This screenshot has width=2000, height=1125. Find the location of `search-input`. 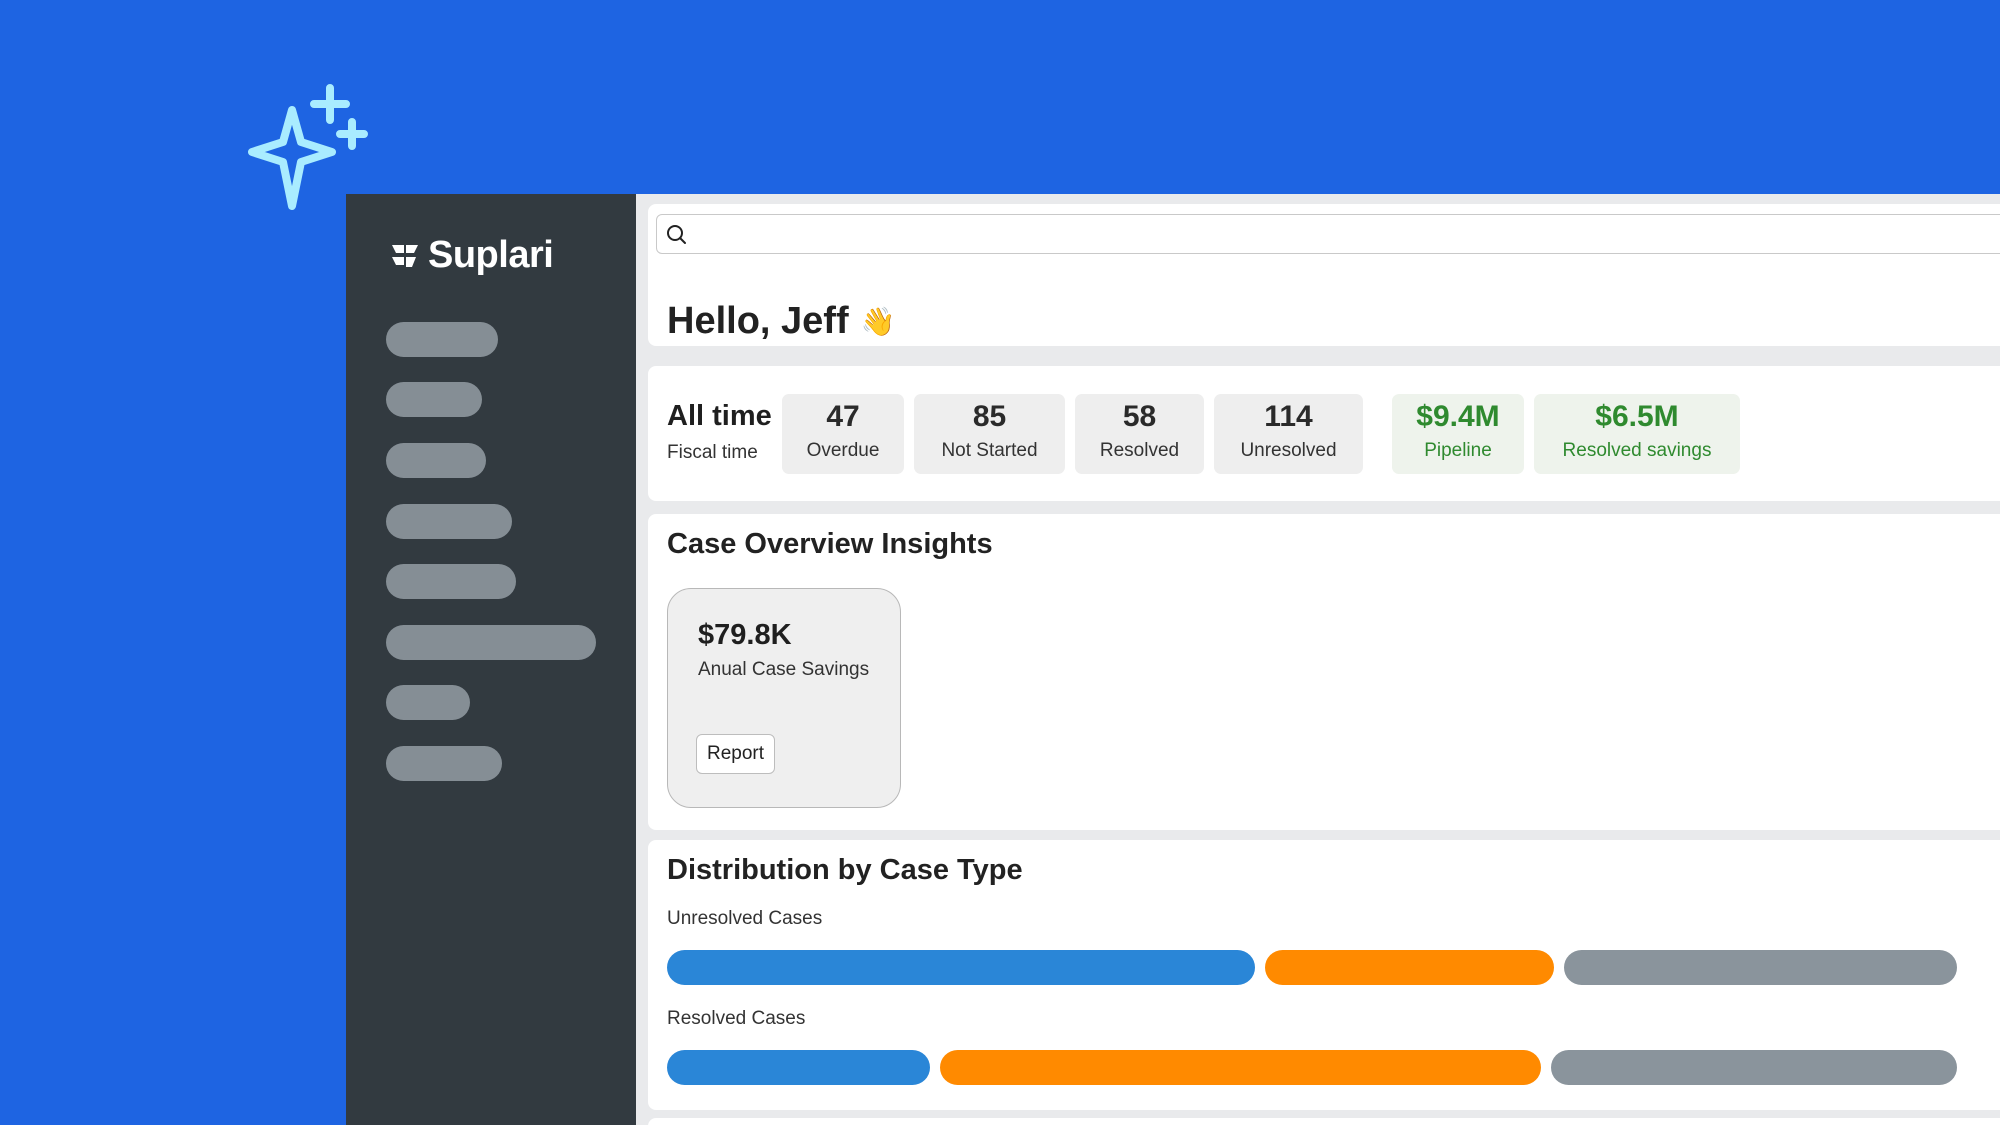

search-input is located at coordinates (1328, 234).